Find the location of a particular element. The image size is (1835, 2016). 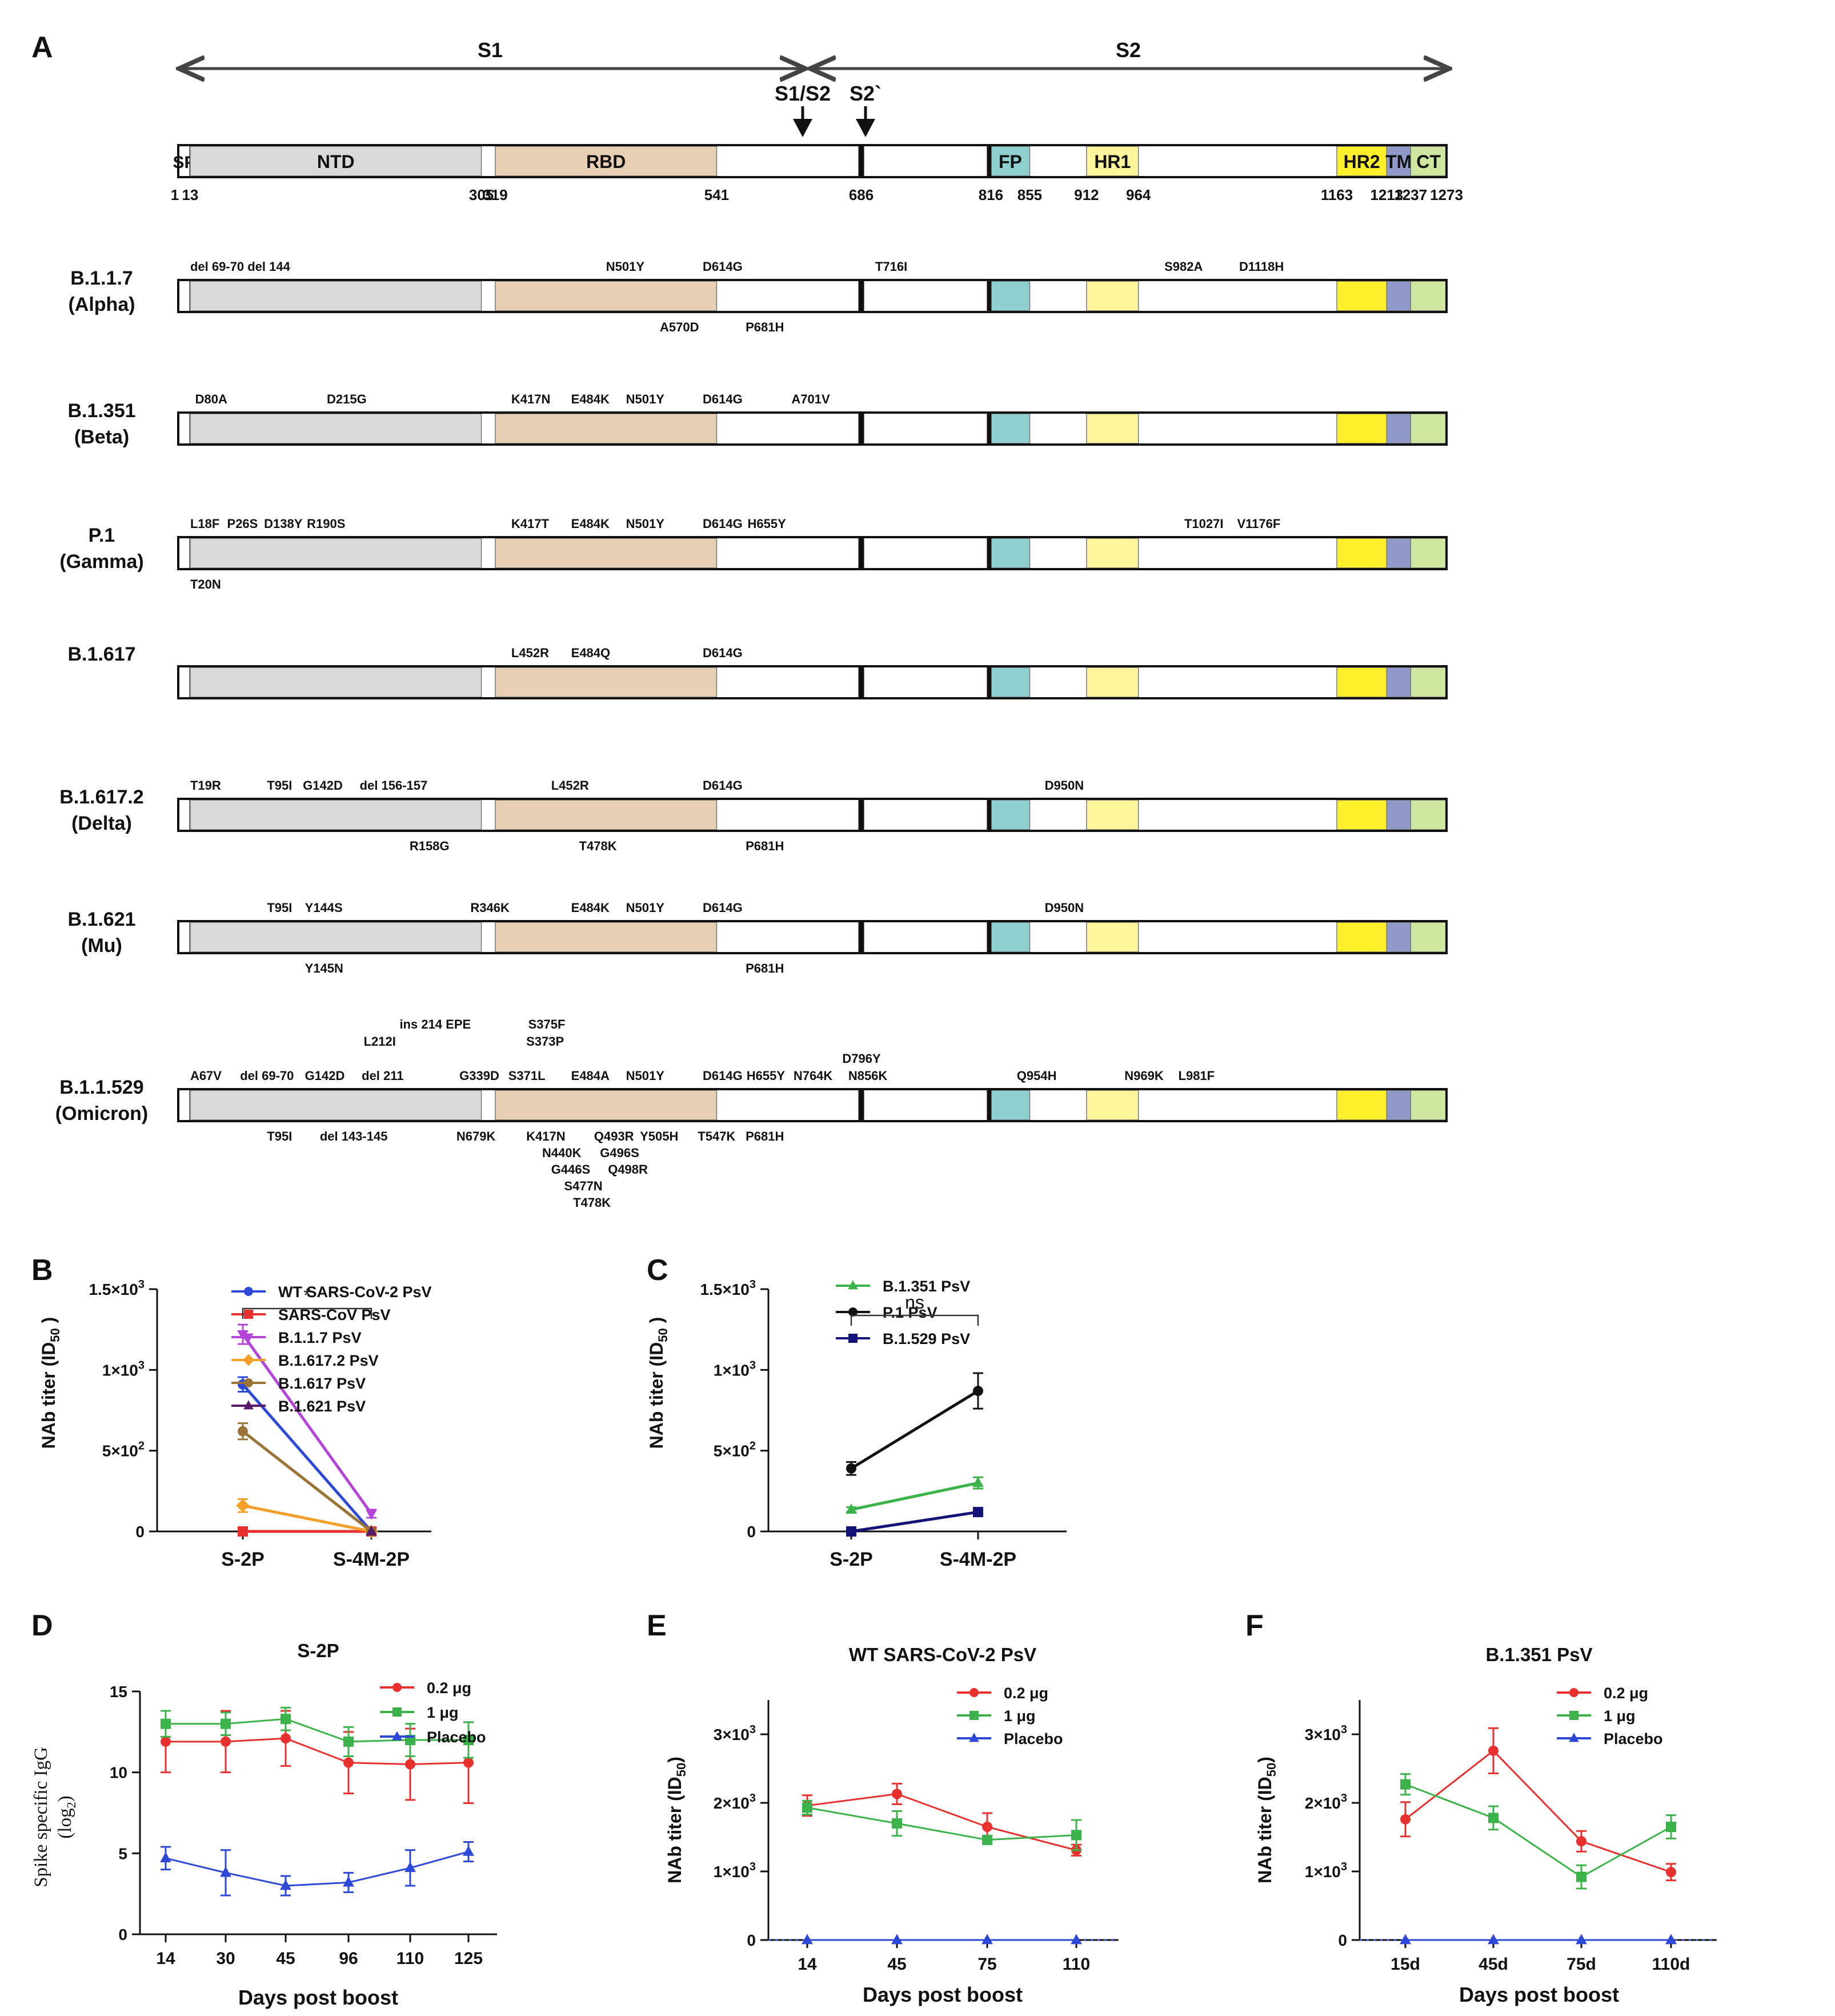

legend-label: 1 μg is located at coordinates (1020, 1716).